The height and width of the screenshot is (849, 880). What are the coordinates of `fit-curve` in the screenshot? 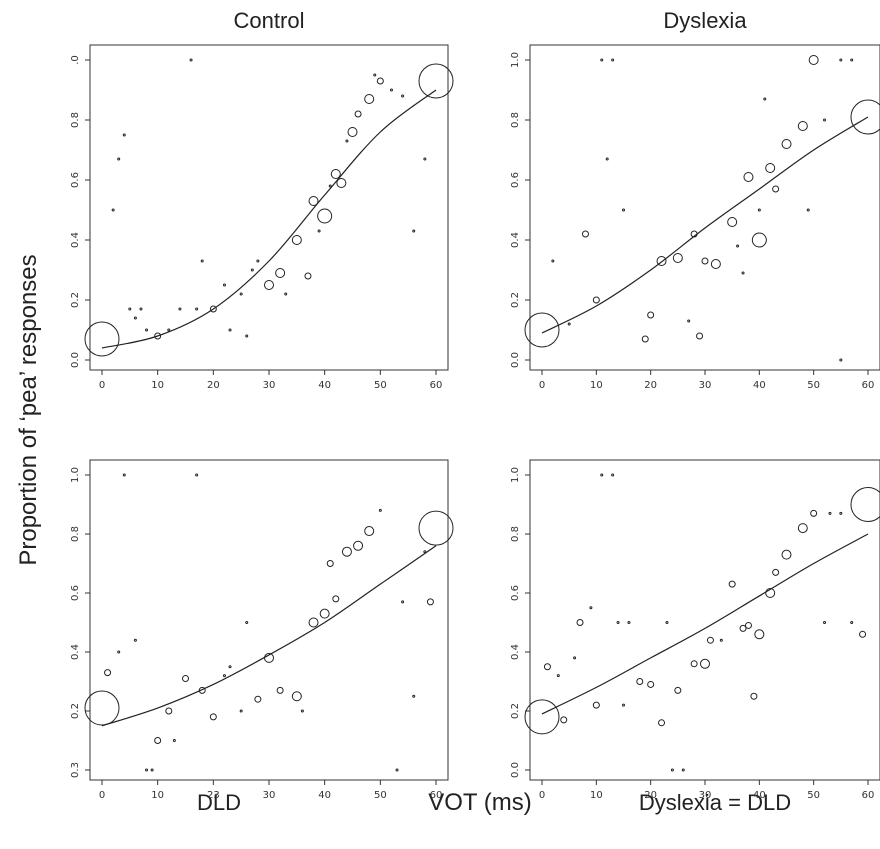 It's located at (269, 219).